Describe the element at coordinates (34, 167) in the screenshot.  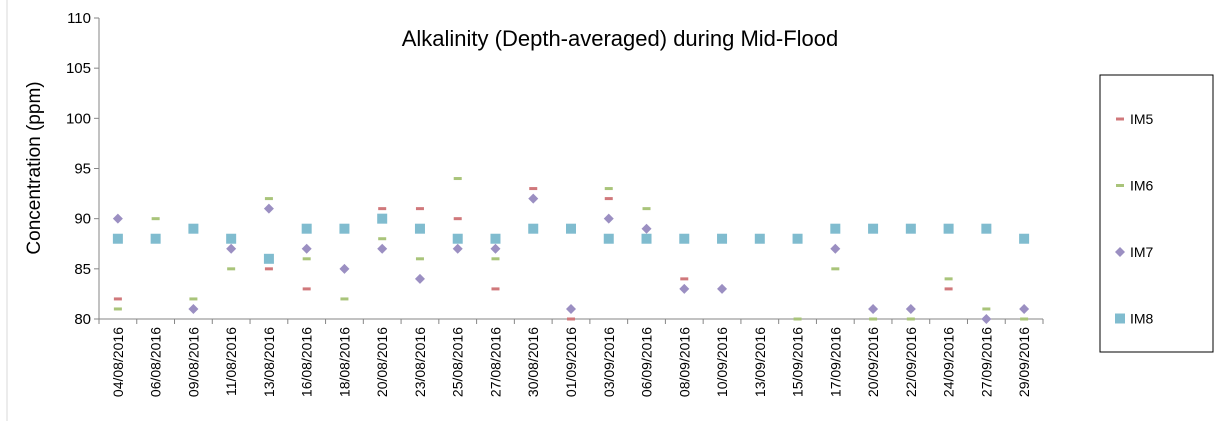
I see `y-axis-title: Concentration (ppm)` at that location.